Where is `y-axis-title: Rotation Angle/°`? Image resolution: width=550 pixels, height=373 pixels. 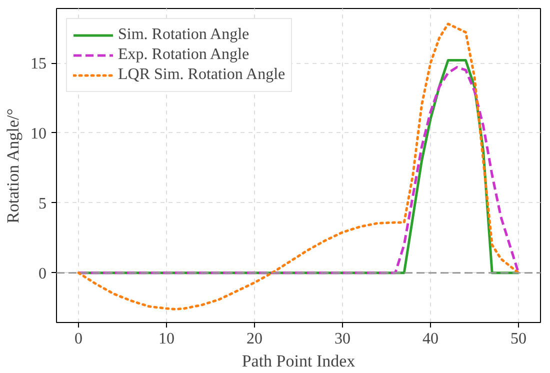 y-axis-title: Rotation Angle/° is located at coordinates (13, 166).